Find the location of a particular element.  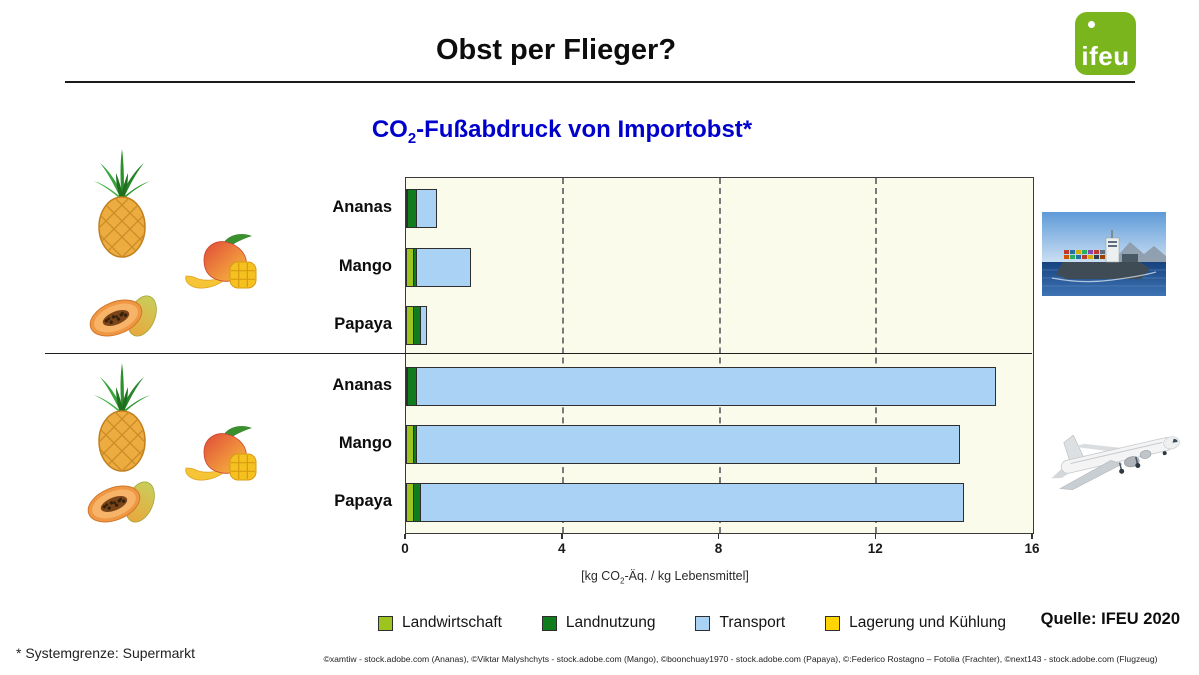

legend-label: Landnutzung is located at coordinates (610, 622).